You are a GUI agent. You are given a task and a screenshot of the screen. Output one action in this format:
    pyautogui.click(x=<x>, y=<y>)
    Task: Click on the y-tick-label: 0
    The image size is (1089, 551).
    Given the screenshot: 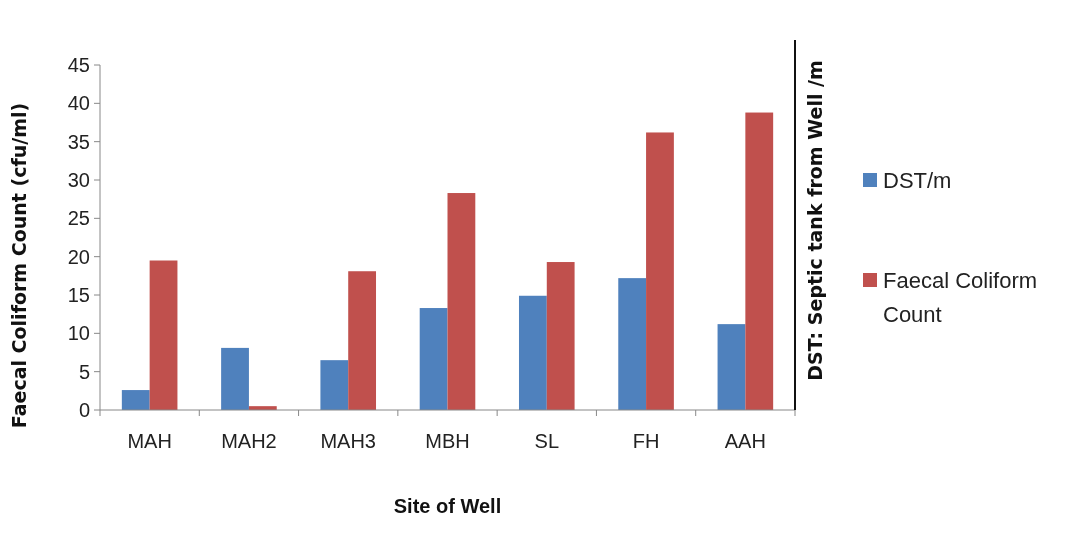 What is the action you would take?
    pyautogui.click(x=84, y=410)
    